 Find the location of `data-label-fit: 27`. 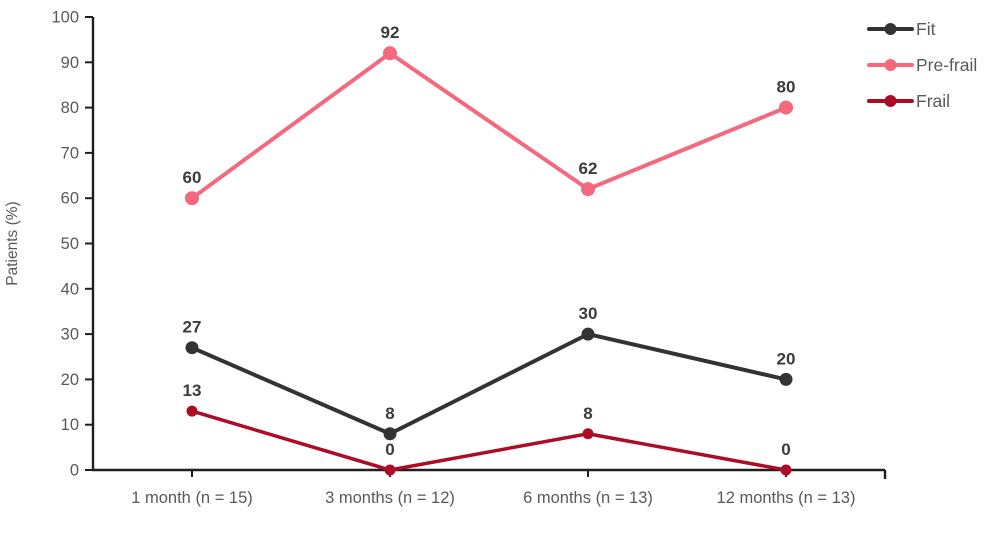

data-label-fit: 27 is located at coordinates (192, 327).